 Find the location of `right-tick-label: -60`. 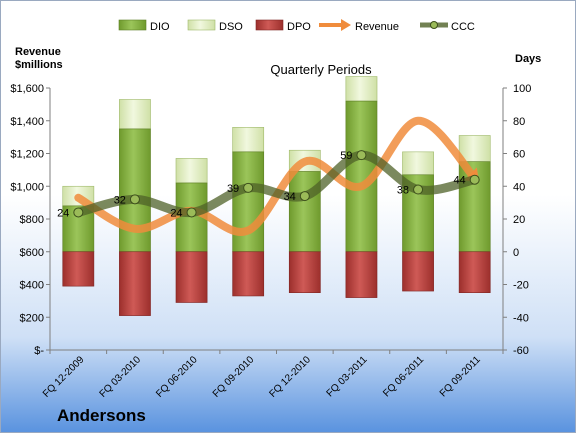

right-tick-label: -60 is located at coordinates (521, 351).